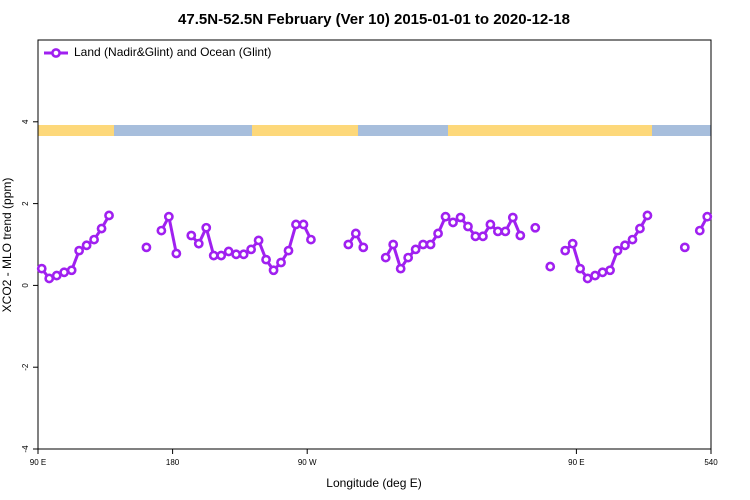 The image size is (750, 500). What do you see at coordinates (711, 462) in the screenshot?
I see `x-tick-label: 540` at bounding box center [711, 462].